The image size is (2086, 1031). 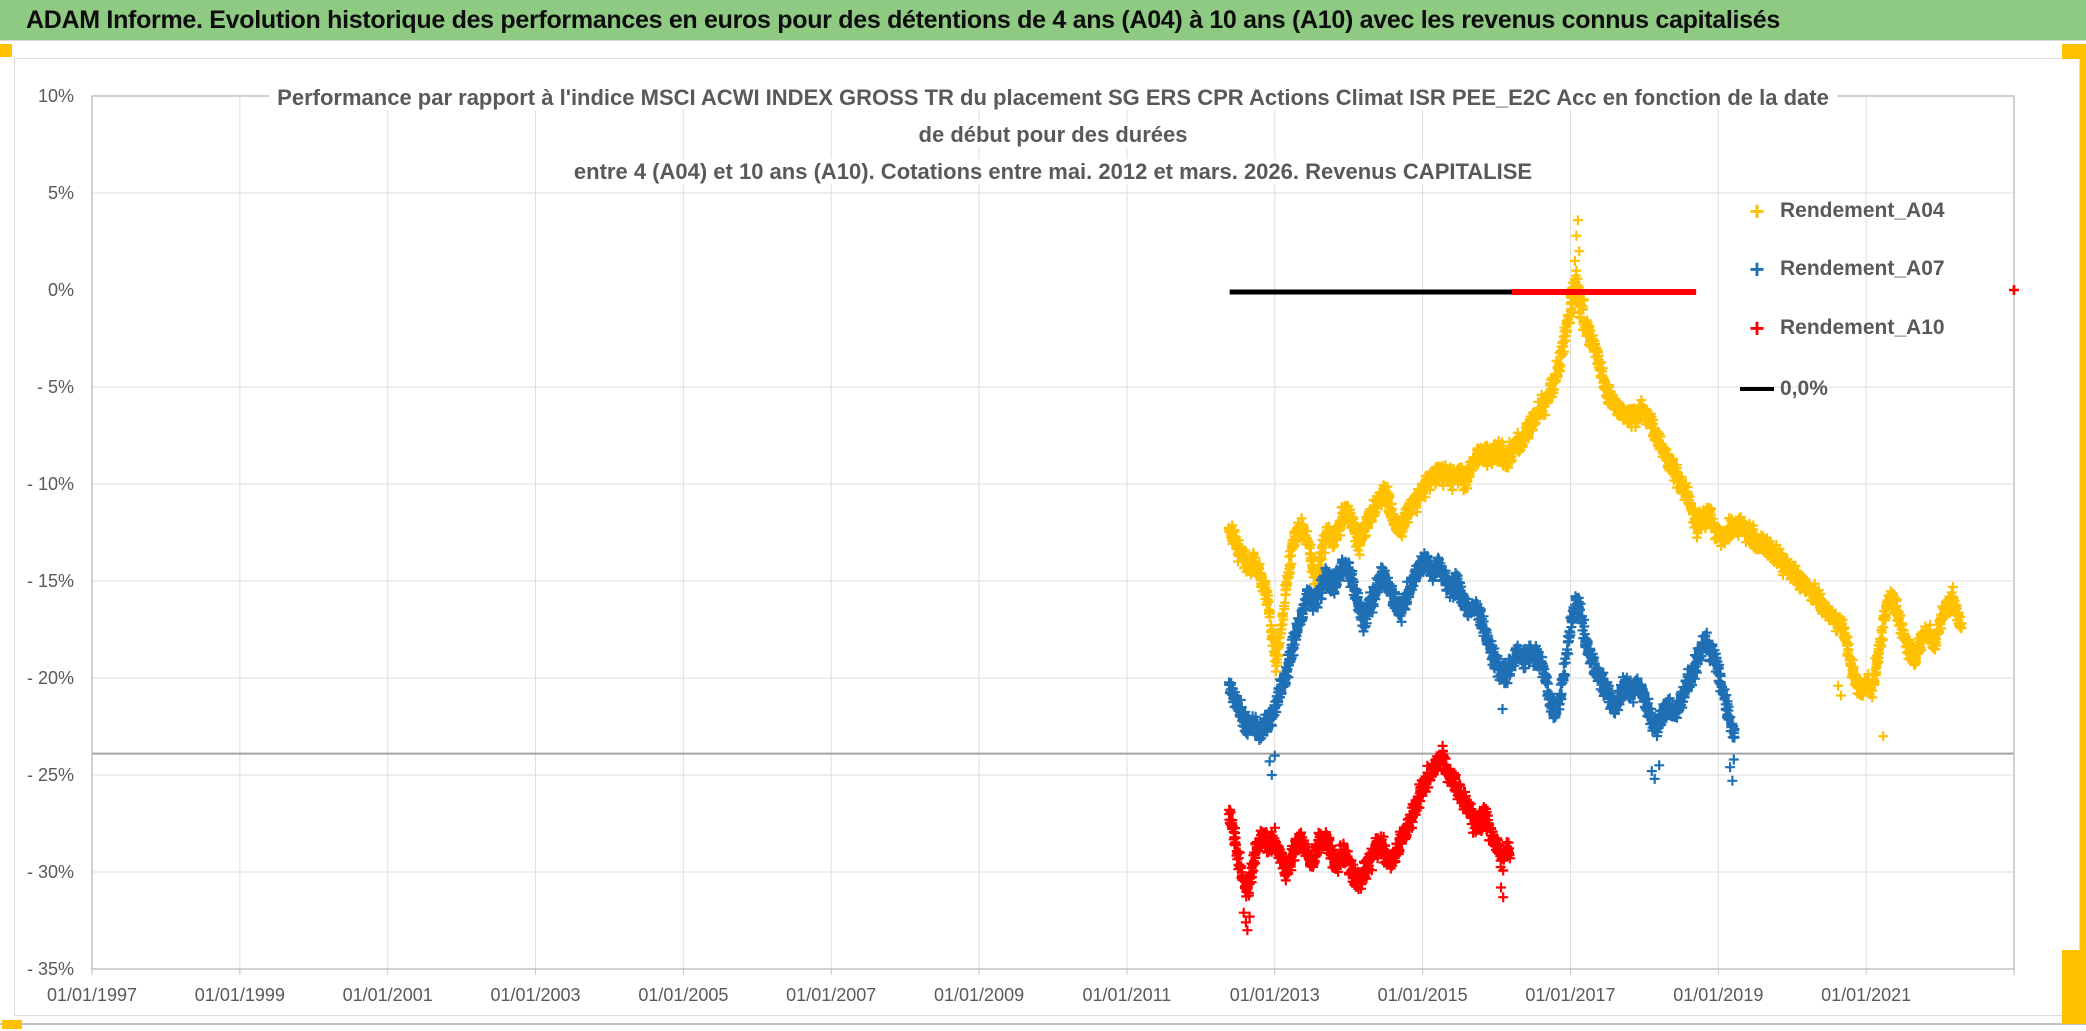 What do you see at coordinates (1369, 838) in the screenshot?
I see `series-Rendement_A10` at bounding box center [1369, 838].